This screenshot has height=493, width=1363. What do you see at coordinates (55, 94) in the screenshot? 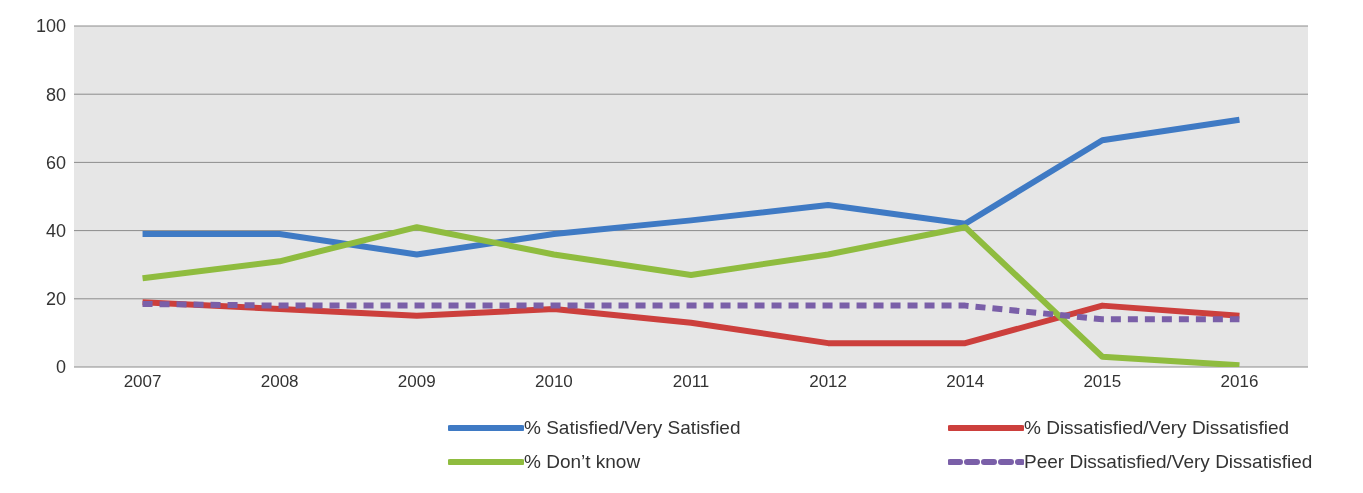
I see `y-tick-label: 80` at bounding box center [55, 94].